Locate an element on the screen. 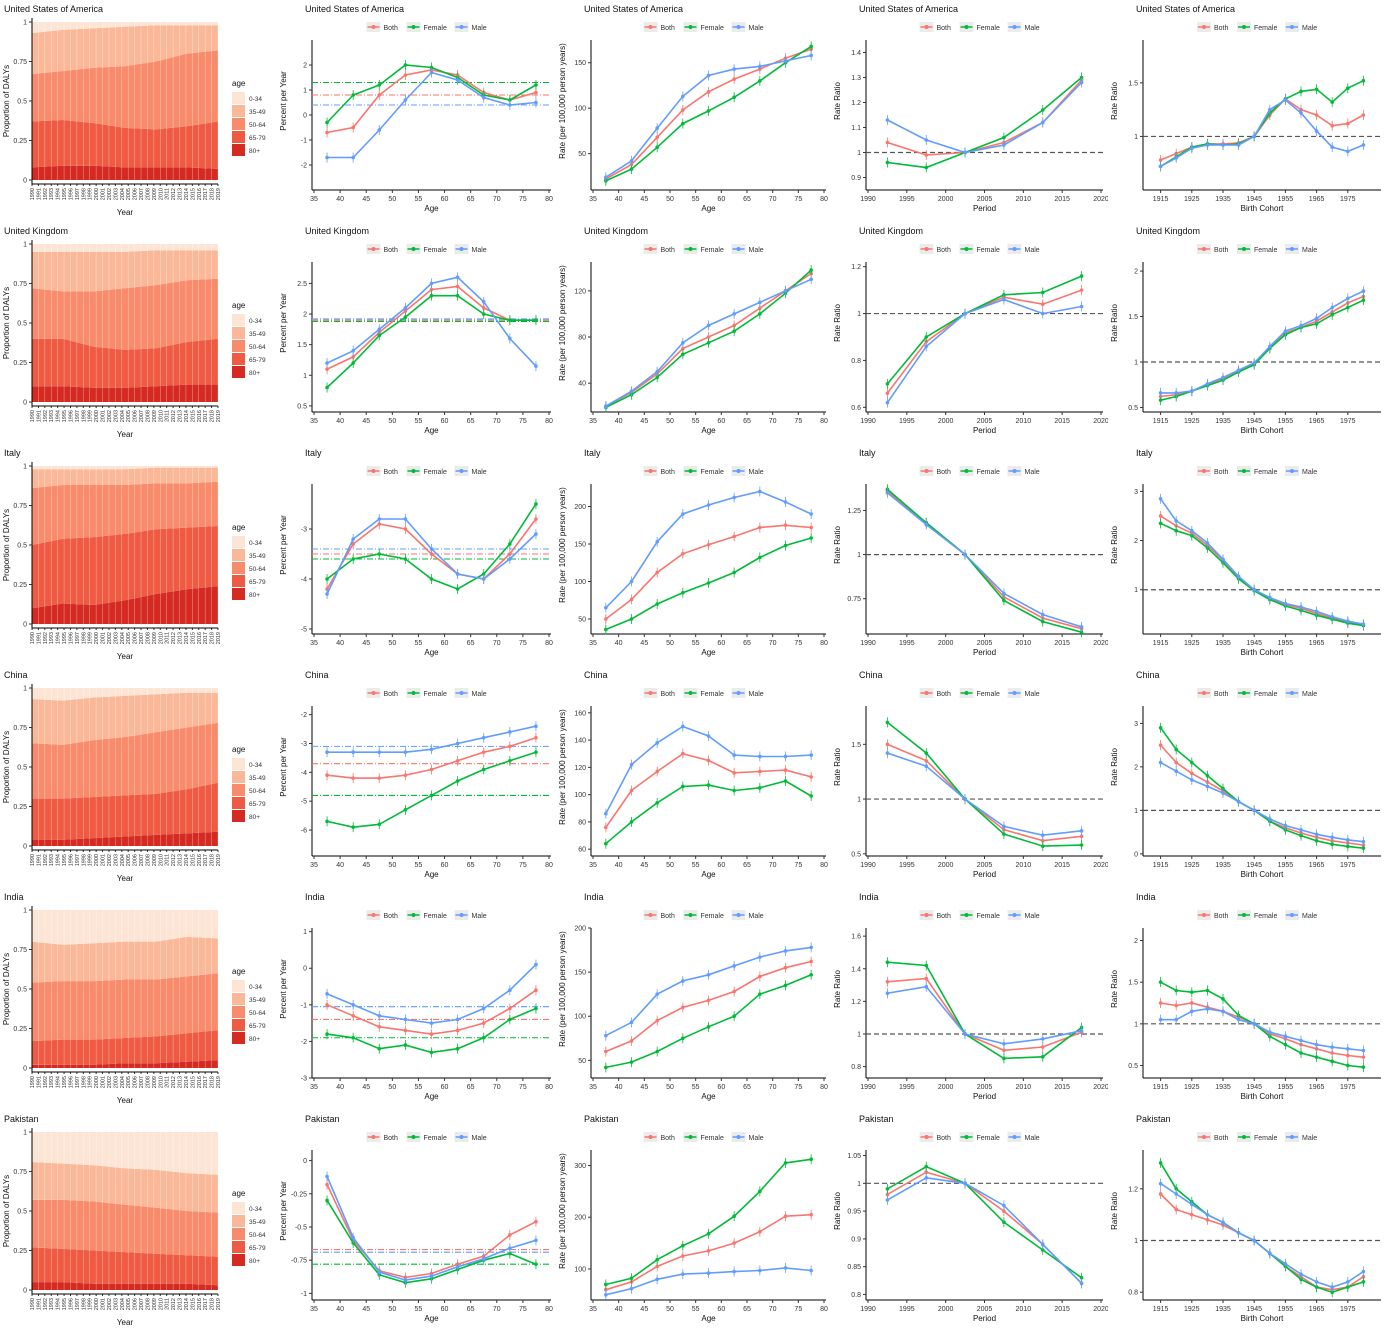  x-tick-label: 1965 is located at coordinates (1317, 643).